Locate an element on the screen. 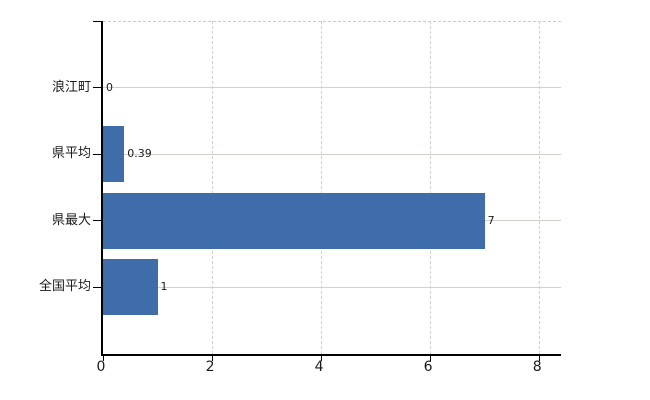 The width and height of the screenshot is (650, 400). x-axis-tick-label: 8 is located at coordinates (537, 367).